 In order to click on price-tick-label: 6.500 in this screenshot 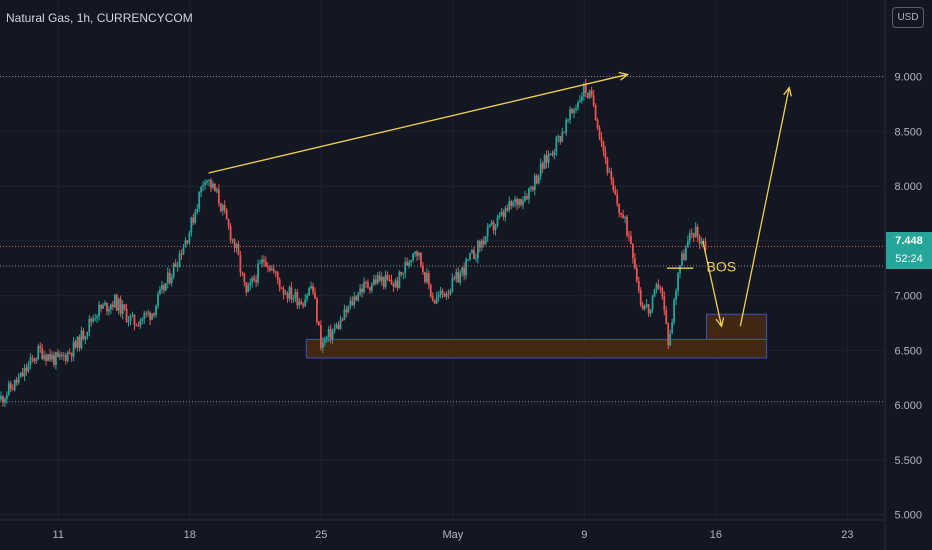, I will do `click(908, 351)`.